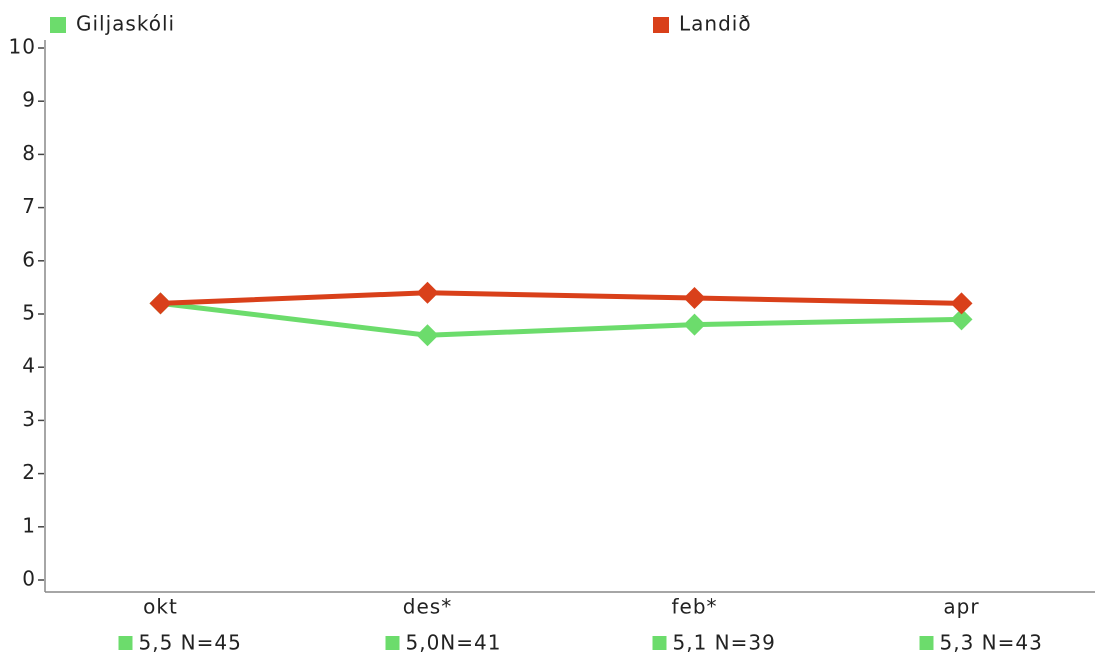  What do you see at coordinates (29, 100) in the screenshot?
I see `y-tick-label: 9` at bounding box center [29, 100].